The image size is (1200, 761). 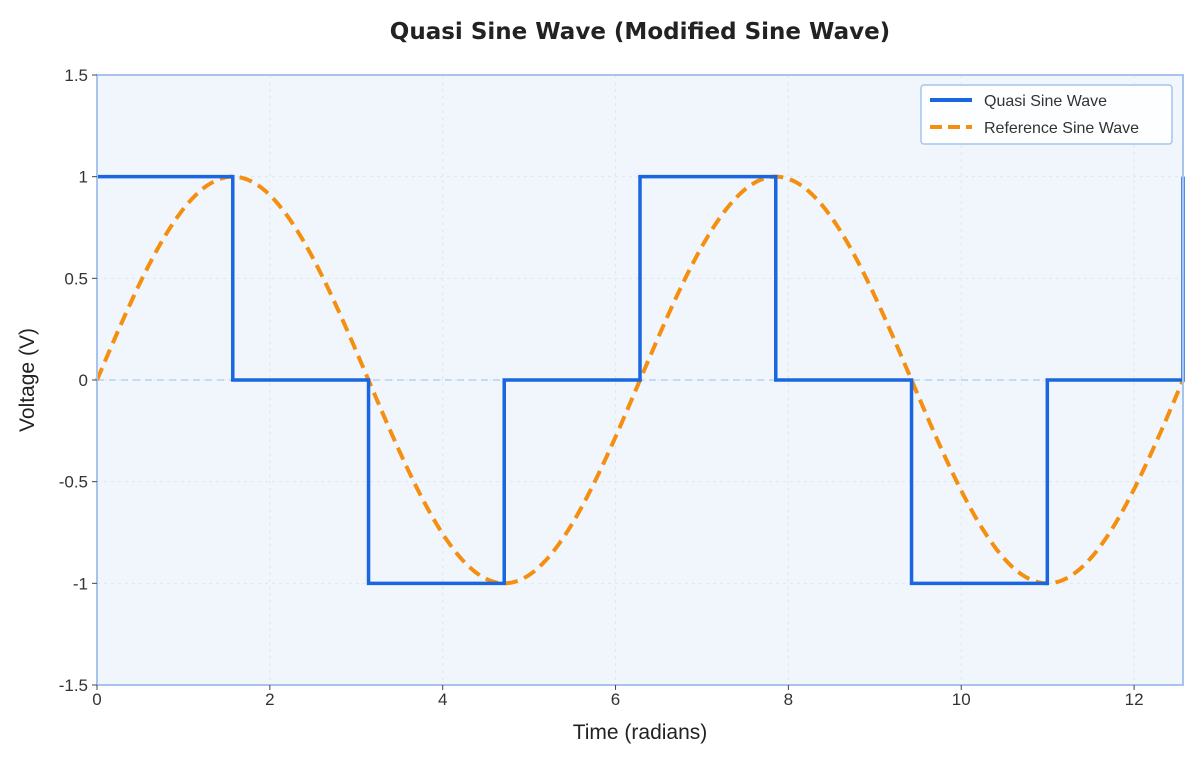 What do you see at coordinates (961, 699) in the screenshot?
I see `x-tick-label: 10` at bounding box center [961, 699].